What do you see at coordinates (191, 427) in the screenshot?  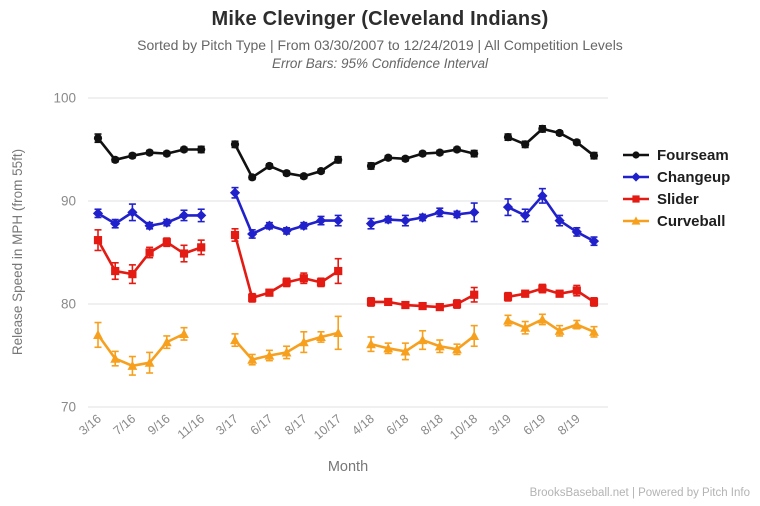 I see `x-tick-label: 11/16` at bounding box center [191, 427].